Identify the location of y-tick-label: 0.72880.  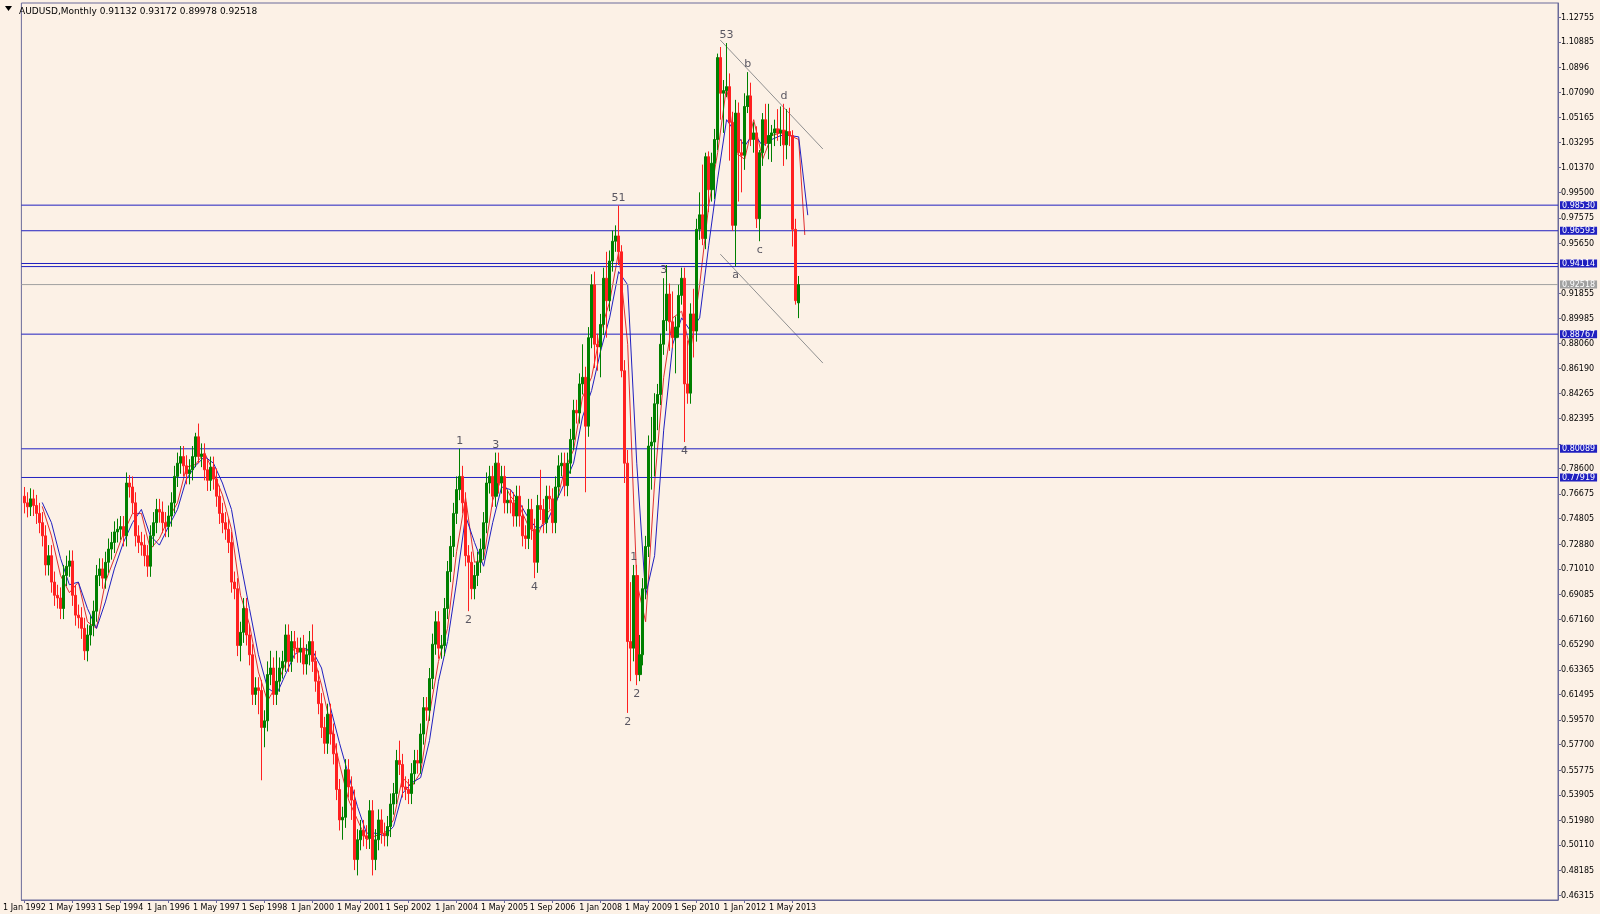
(1578, 544).